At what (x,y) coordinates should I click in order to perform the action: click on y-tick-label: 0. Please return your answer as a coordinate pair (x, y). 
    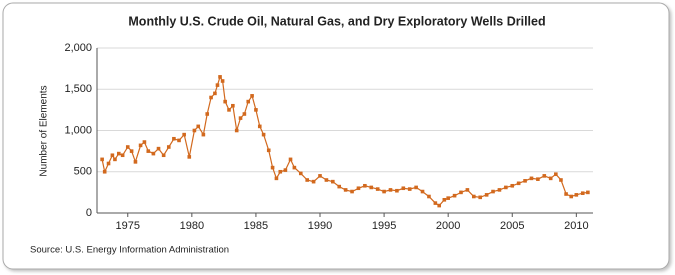
    Looking at the image, I should click on (89, 213).